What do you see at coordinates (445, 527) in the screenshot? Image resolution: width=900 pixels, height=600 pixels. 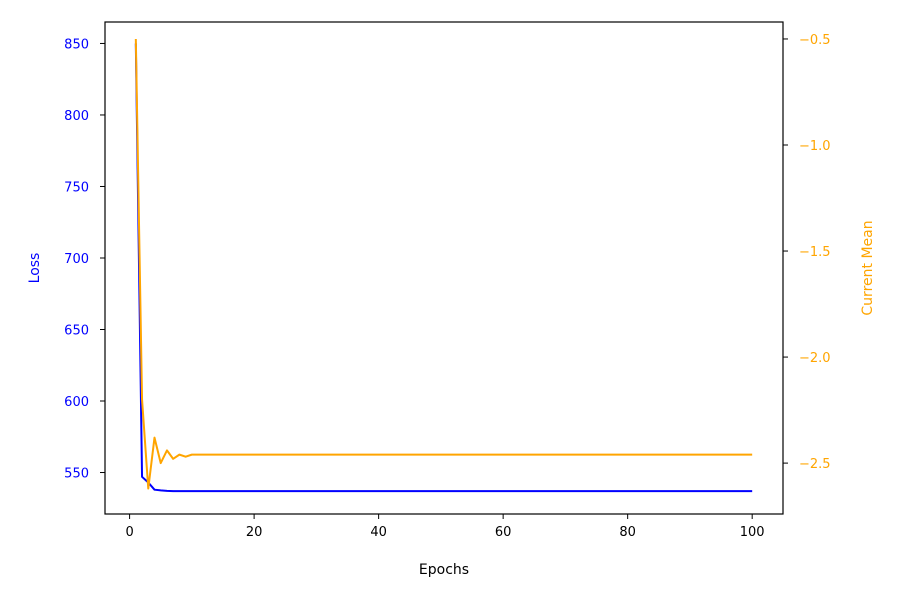 I see `x-axis-ticks: 0 20 40 60 80 100` at bounding box center [445, 527].